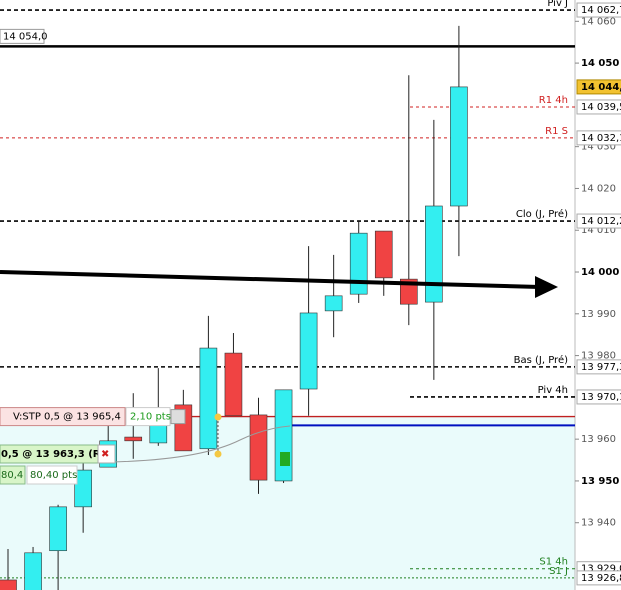 This screenshot has width=621, height=590. I want to click on marker-label: 14 054,0, so click(25, 36).